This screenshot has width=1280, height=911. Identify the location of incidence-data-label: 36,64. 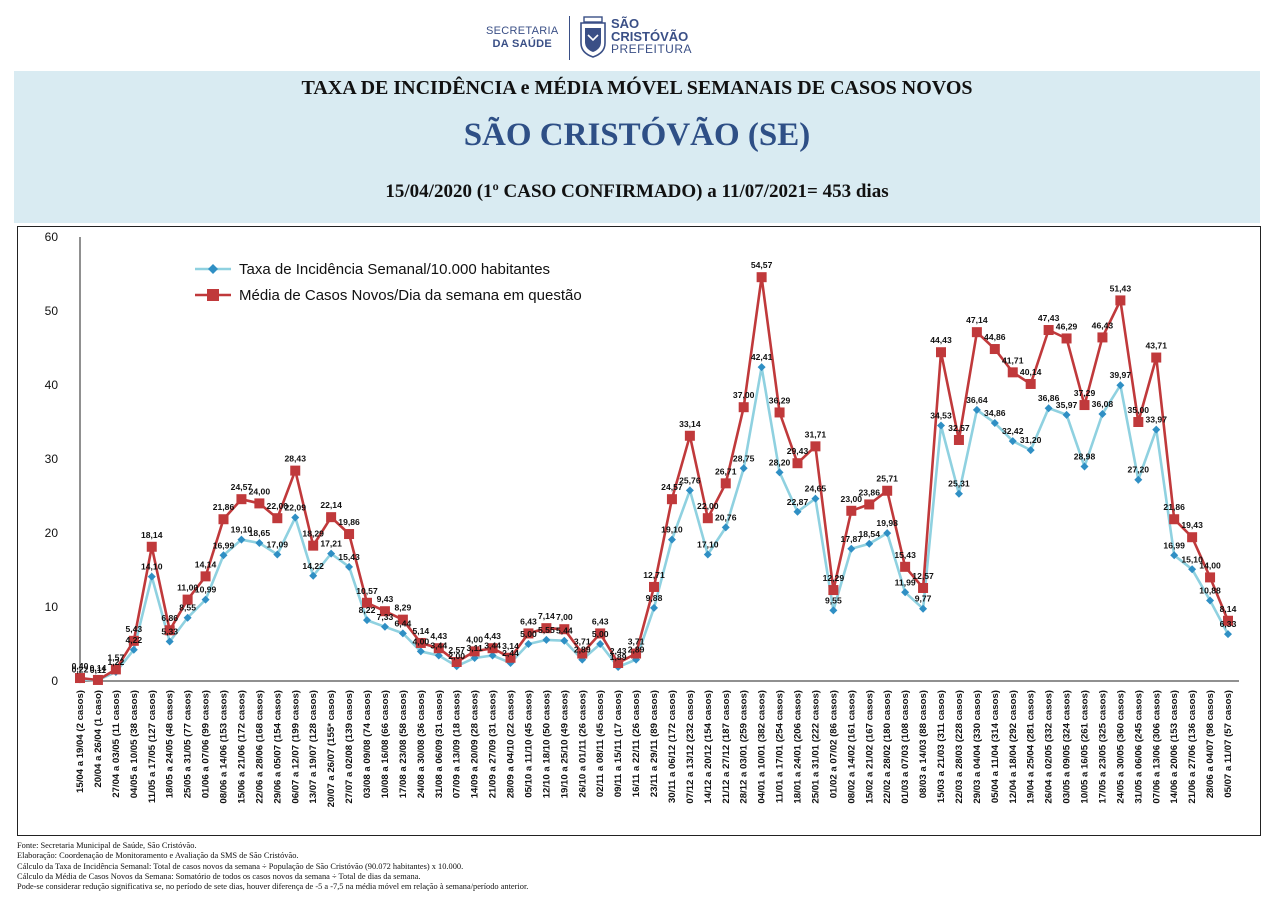
(977, 400).